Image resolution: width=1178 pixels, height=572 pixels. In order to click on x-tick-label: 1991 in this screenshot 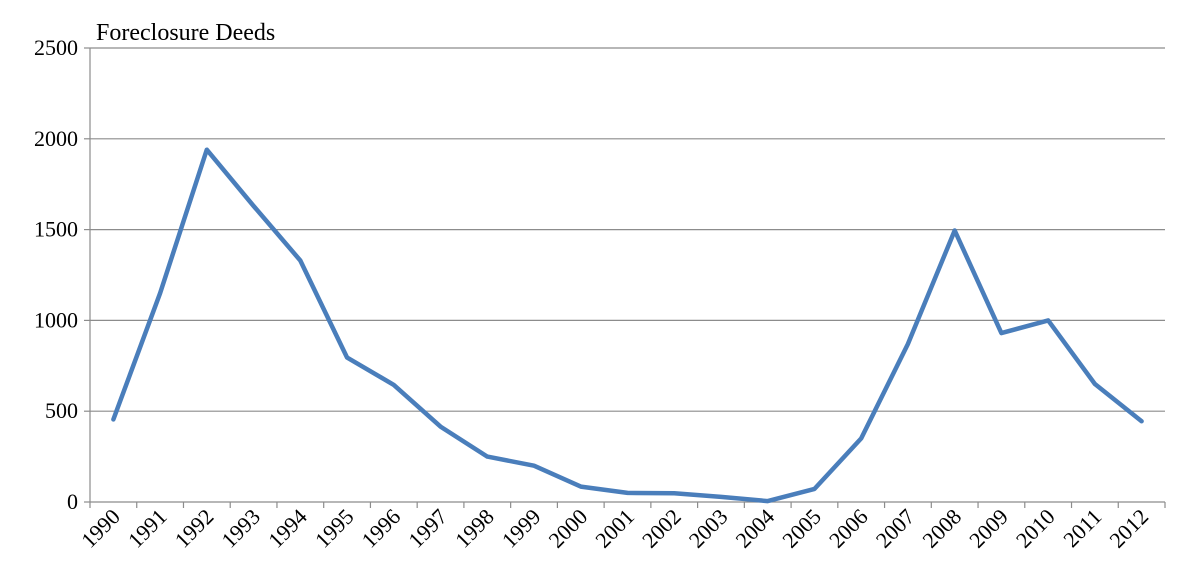, I will do `click(147, 528)`.